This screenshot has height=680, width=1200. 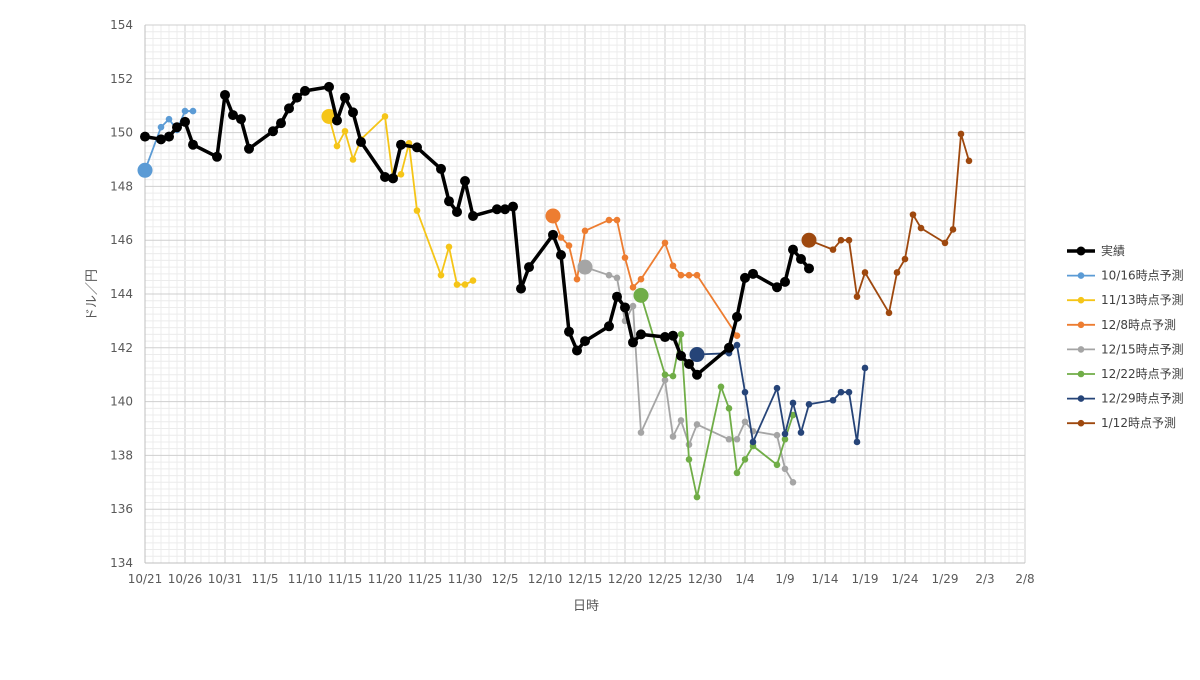 I want to click on y-tick-label: 144, so click(x=121, y=294).